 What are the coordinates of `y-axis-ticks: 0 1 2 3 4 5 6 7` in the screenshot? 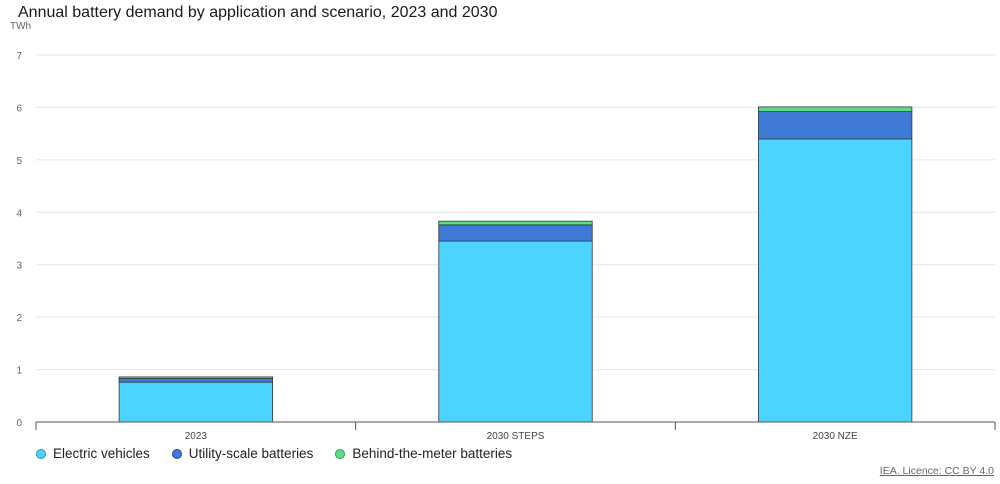 It's located at (19, 240).